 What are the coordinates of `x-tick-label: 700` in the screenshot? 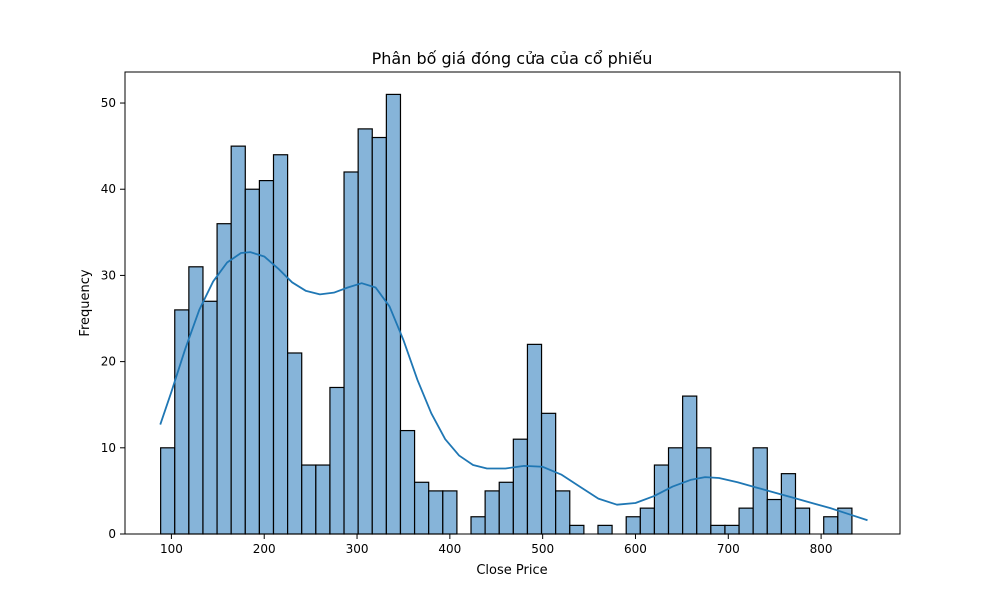 It's located at (728, 549).